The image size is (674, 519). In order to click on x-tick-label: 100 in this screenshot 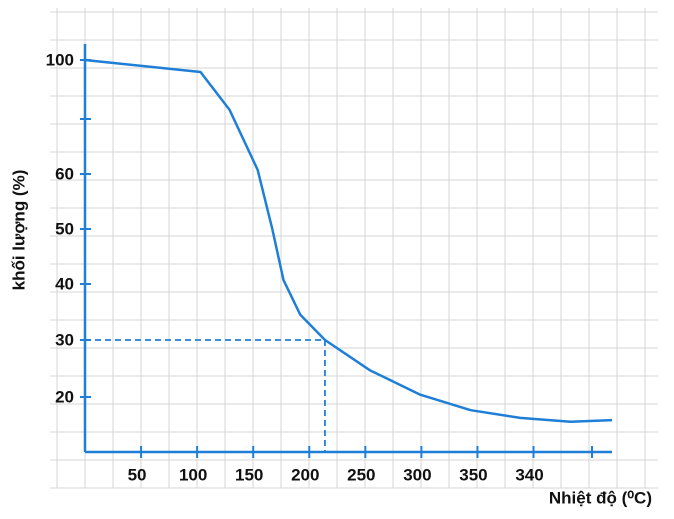, I will do `click(193, 474)`.